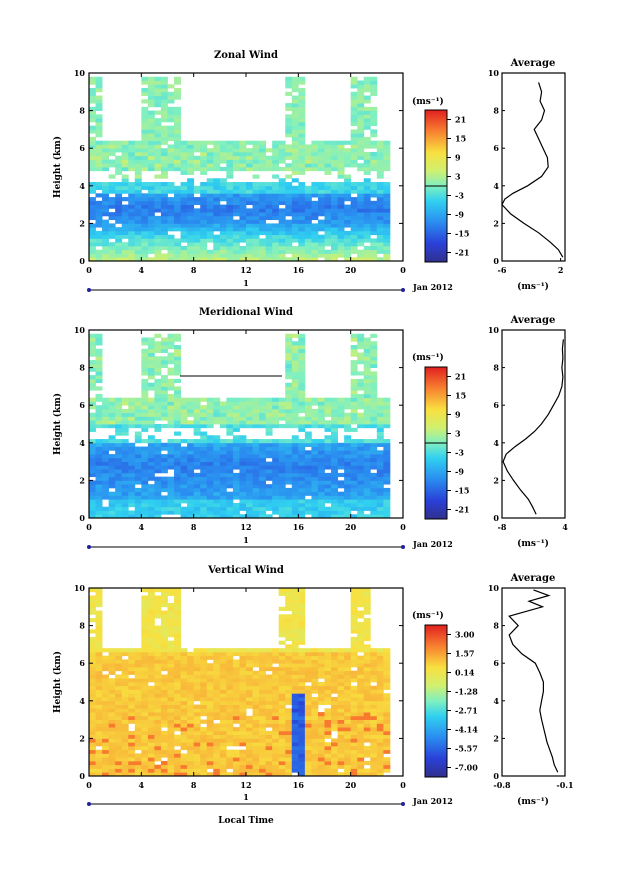 The height and width of the screenshot is (873, 622). Describe the element at coordinates (245, 570) in the screenshot. I see `chart-title: Vertical Wind` at that location.